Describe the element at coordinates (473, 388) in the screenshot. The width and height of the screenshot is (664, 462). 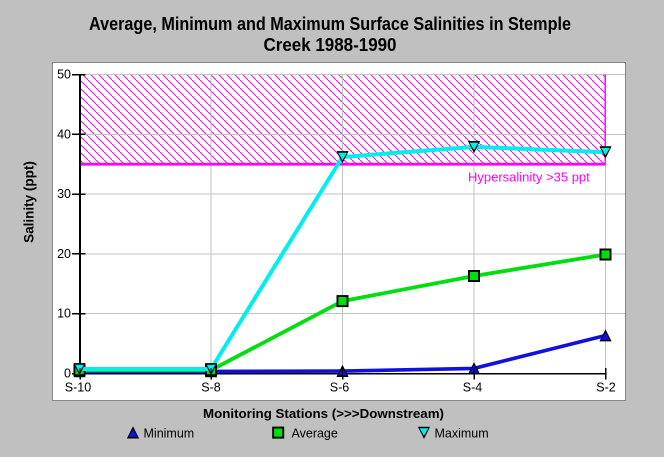
I see `svg-text: S-4` at that location.